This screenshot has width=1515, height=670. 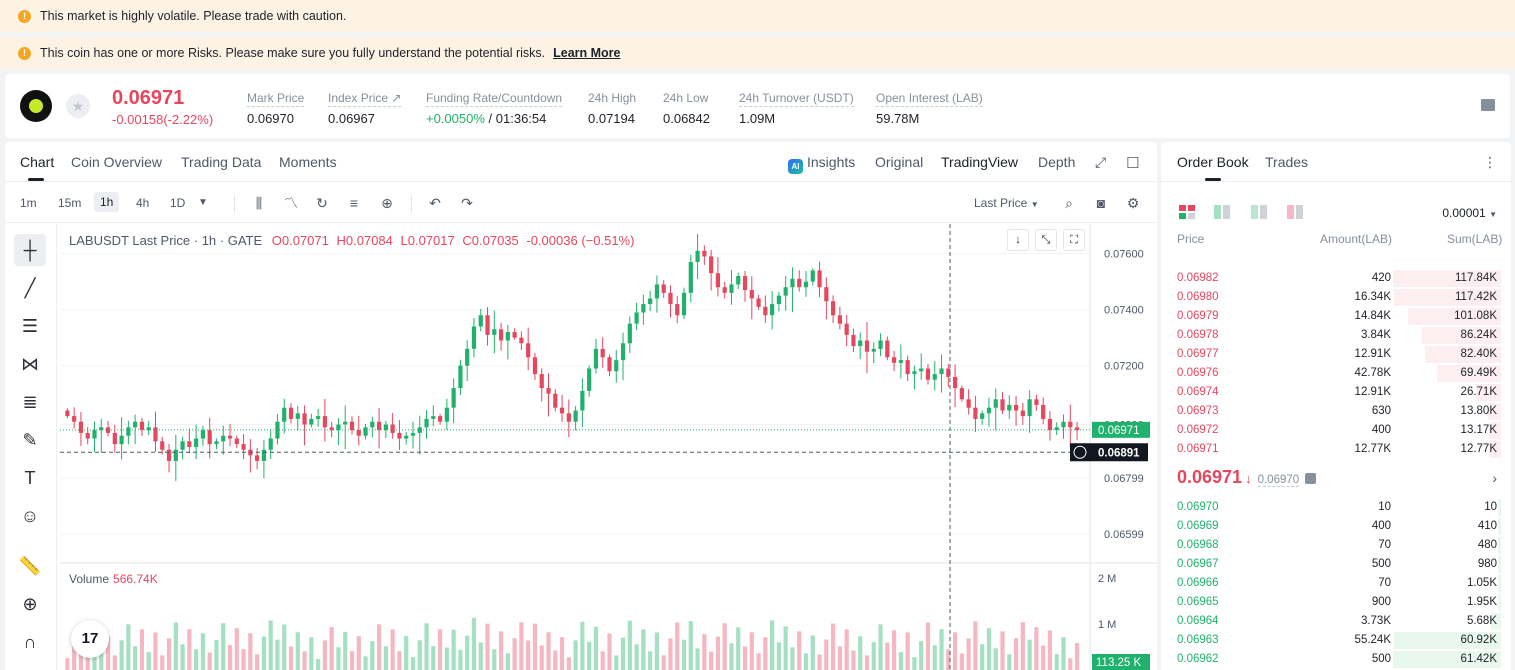 I want to click on tab-original: Original, so click(x=899, y=162).